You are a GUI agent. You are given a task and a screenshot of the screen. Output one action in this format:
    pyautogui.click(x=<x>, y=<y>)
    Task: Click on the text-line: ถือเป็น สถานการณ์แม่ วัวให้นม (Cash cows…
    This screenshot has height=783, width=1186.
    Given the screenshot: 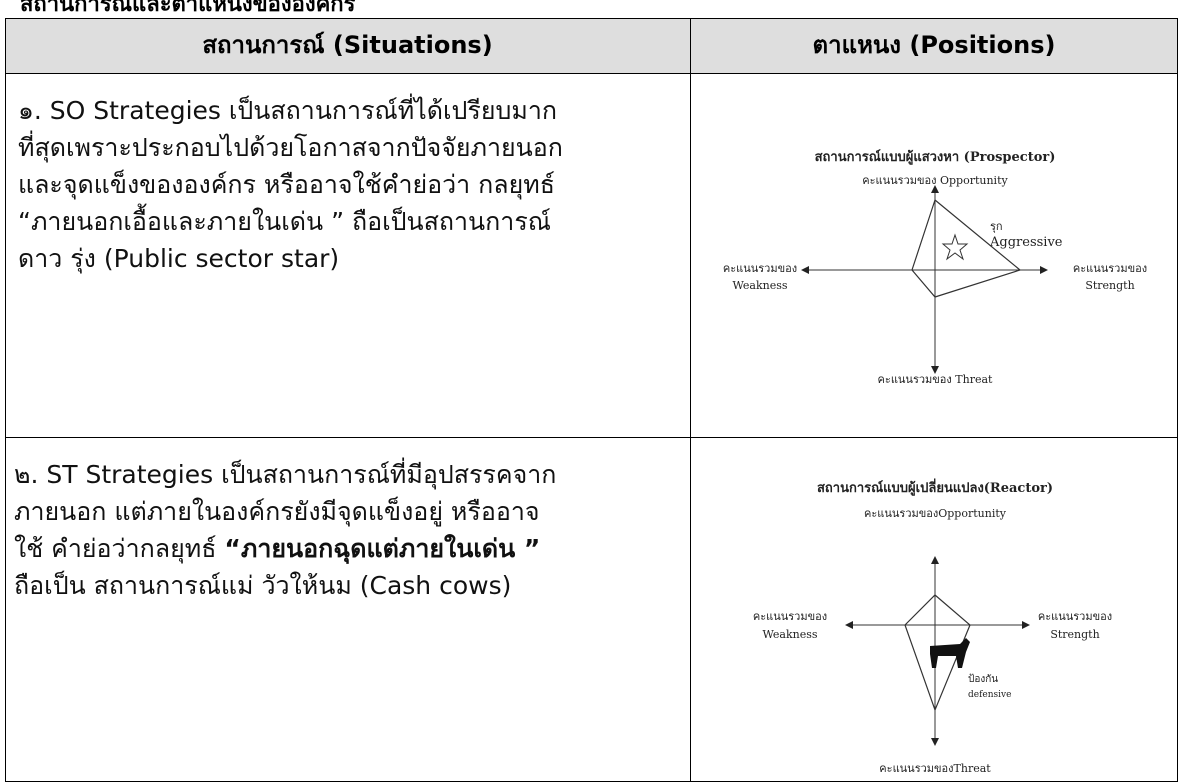 What is the action you would take?
    pyautogui.click(x=263, y=585)
    